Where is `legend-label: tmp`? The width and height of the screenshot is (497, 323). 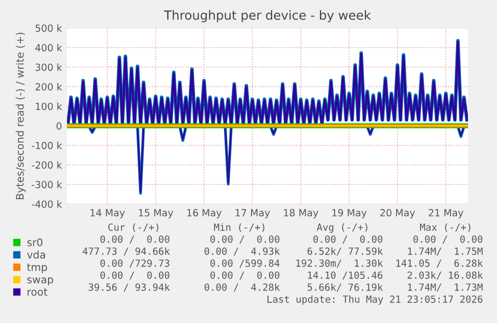
legend-label: tmp is located at coordinates (37, 269).